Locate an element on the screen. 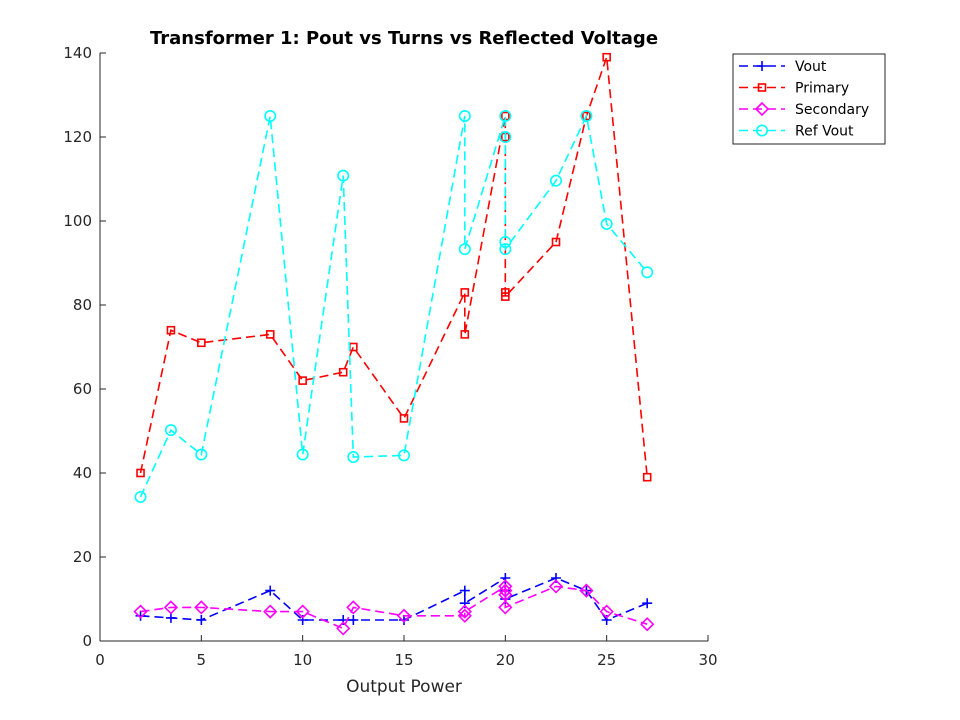  legend-marker-primary is located at coordinates (762, 87).